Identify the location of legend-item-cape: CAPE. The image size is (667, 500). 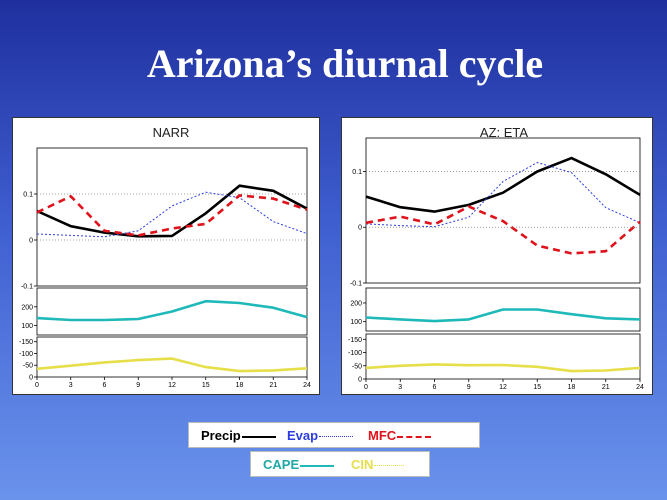
(299, 464).